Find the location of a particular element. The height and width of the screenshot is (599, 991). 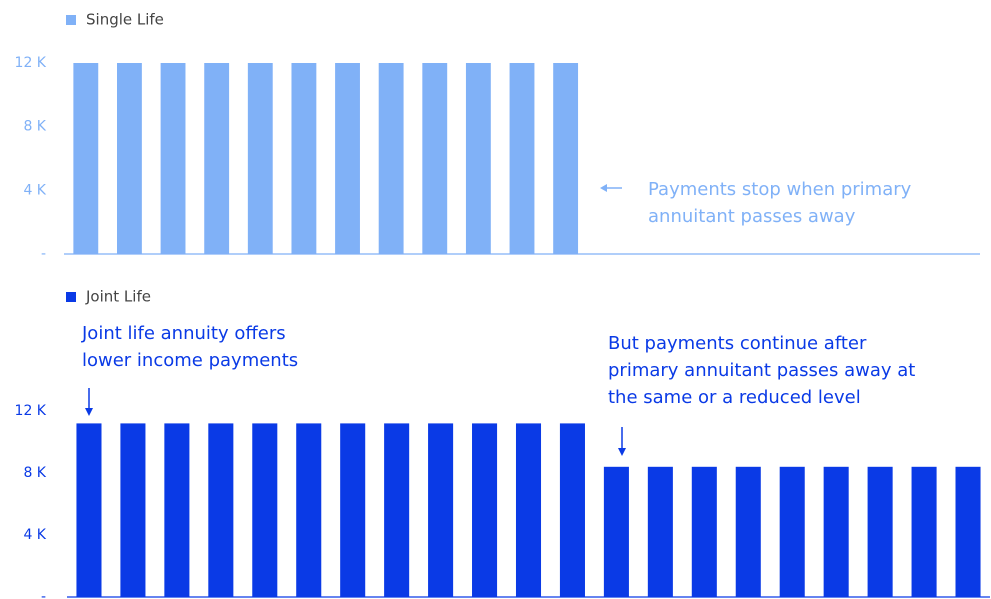

legend-label: Joint Life is located at coordinates (118, 297).